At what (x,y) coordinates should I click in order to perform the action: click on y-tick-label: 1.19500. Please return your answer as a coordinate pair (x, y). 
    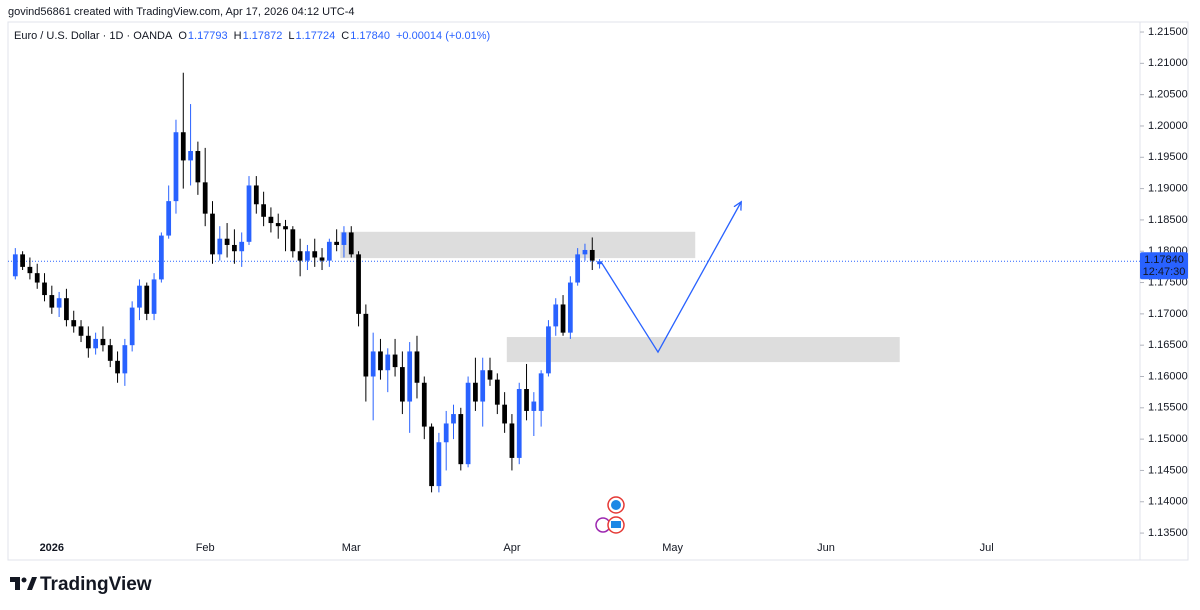
    Looking at the image, I should click on (1168, 157).